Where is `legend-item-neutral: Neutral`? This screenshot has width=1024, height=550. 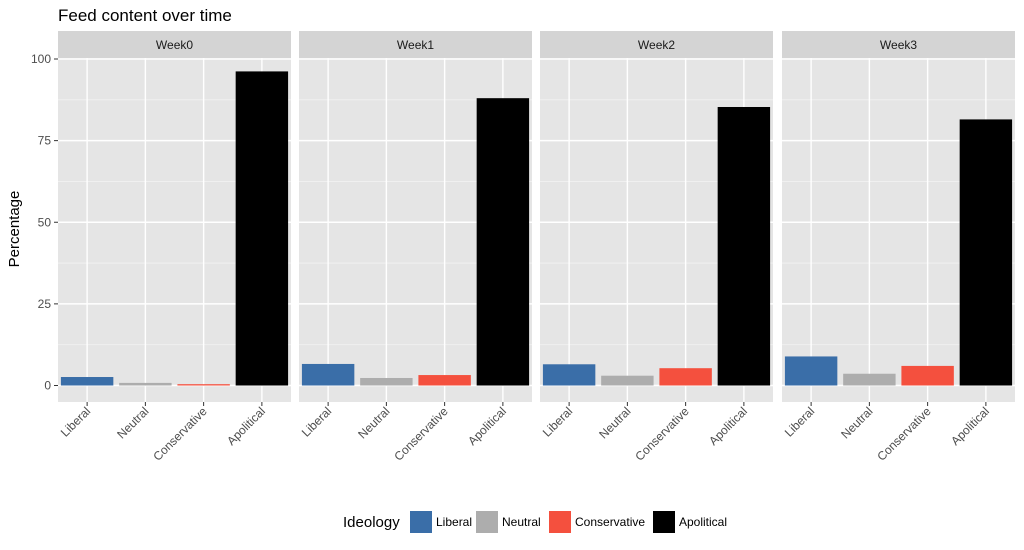 legend-item-neutral: Neutral is located at coordinates (508, 522).